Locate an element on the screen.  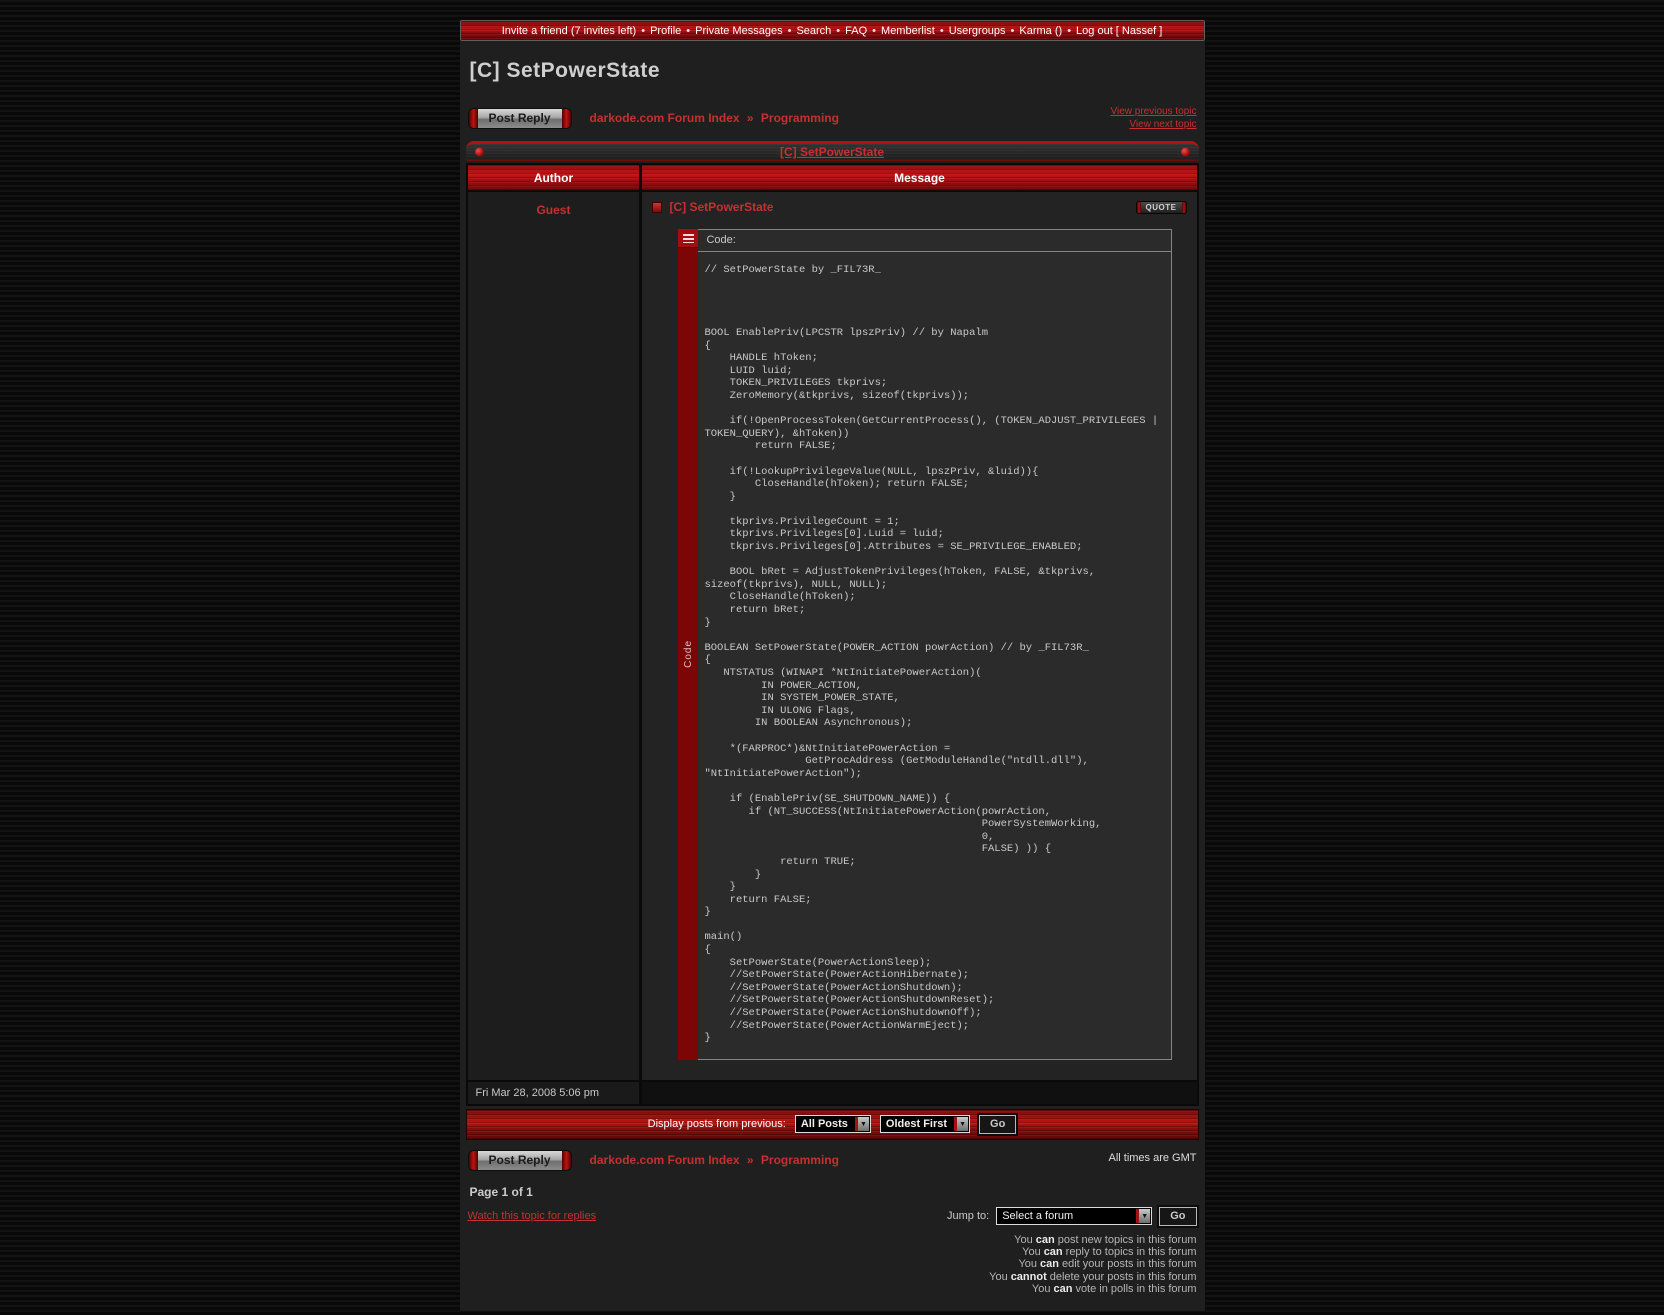
code-strip-label: Code is located at coordinates (688, 653).